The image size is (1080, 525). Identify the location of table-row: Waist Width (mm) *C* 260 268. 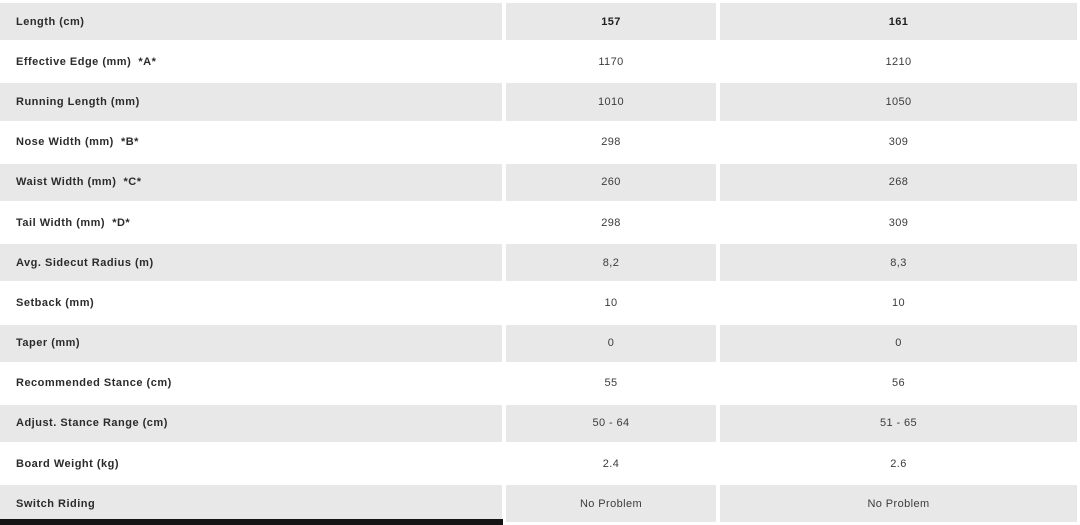
(540, 182).